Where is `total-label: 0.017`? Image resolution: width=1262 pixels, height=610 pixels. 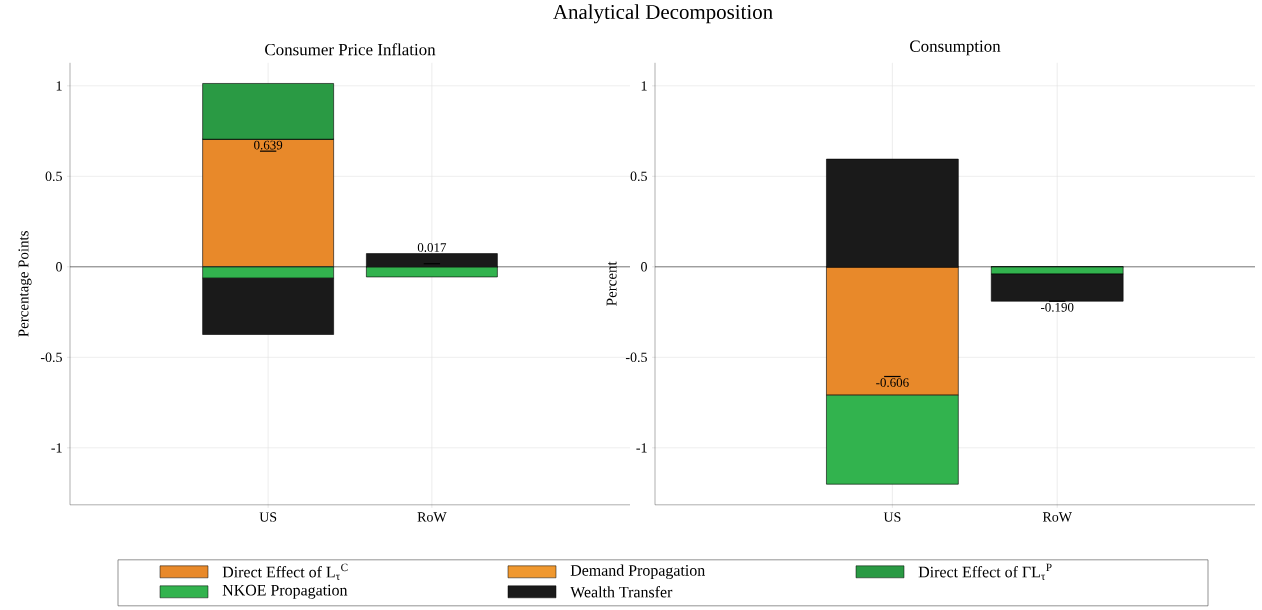
total-label: 0.017 is located at coordinates (432, 247).